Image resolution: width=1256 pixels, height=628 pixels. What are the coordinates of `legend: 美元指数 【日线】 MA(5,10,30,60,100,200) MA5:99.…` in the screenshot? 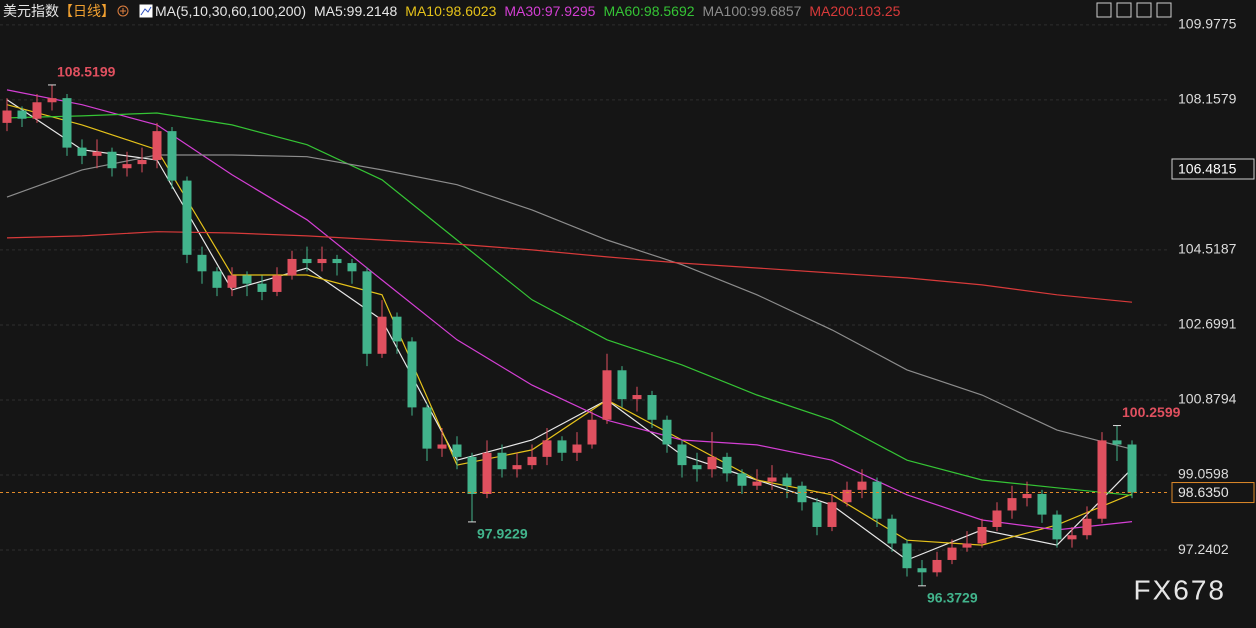 It's located at (455, 11).